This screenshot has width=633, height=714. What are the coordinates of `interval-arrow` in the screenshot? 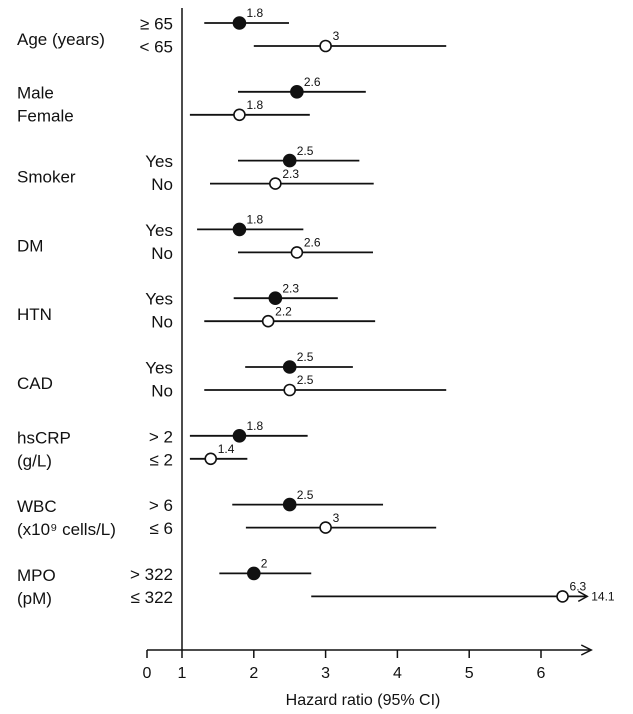 It's located at (583, 596).